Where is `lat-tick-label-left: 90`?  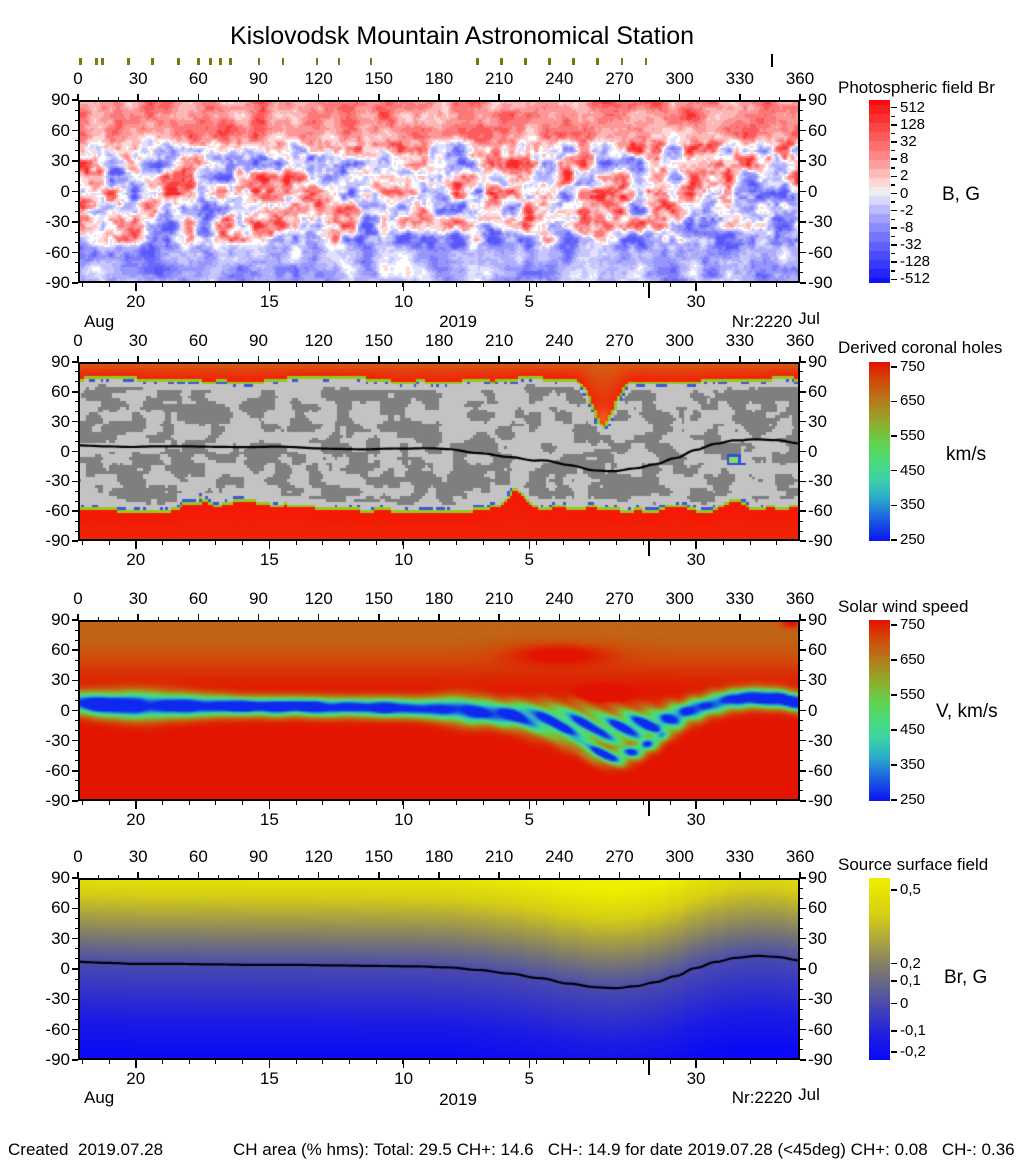 lat-tick-label-left: 90 is located at coordinates (60, 361).